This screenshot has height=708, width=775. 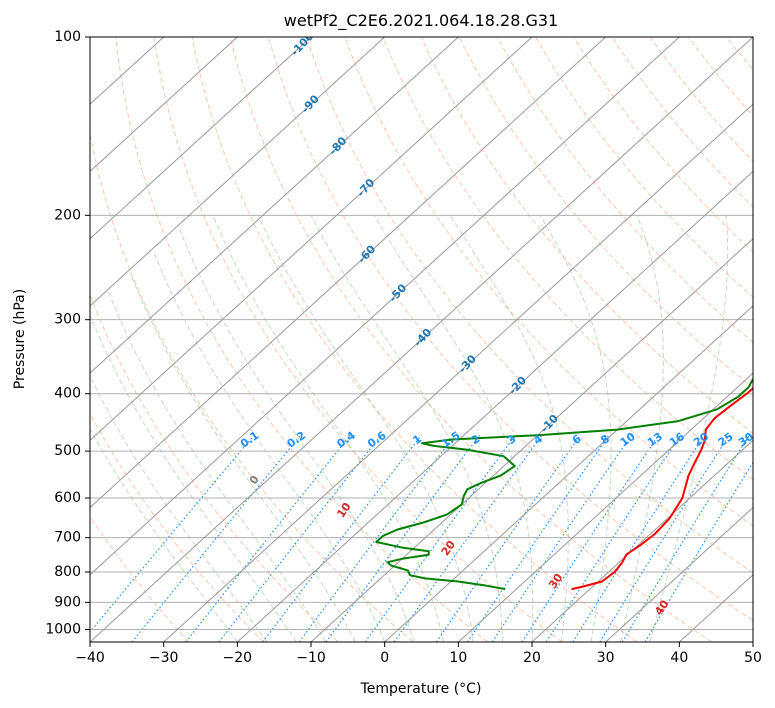 What do you see at coordinates (458, 658) in the screenshot?
I see `x-tick-label: 10` at bounding box center [458, 658].